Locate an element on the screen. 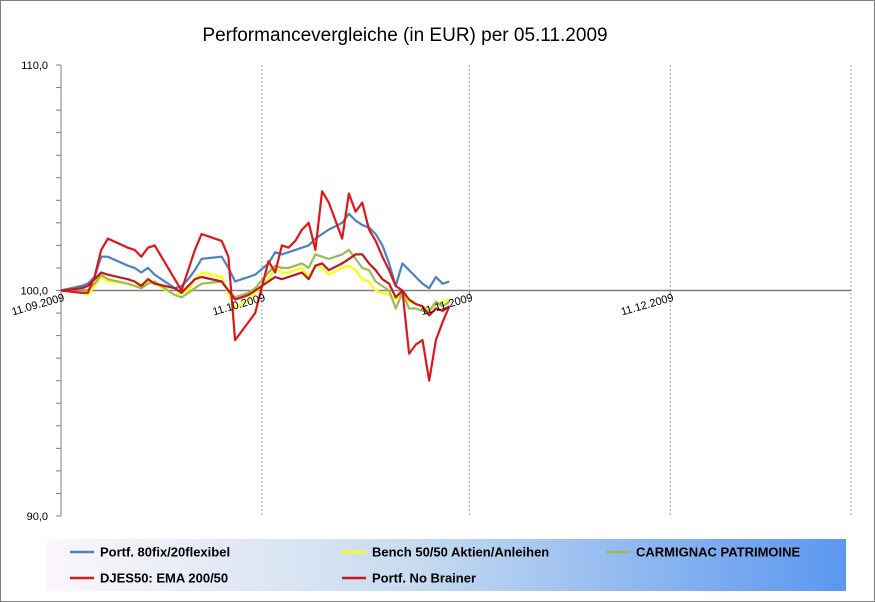 This screenshot has height=602, width=875. series-lines is located at coordinates (255, 286).